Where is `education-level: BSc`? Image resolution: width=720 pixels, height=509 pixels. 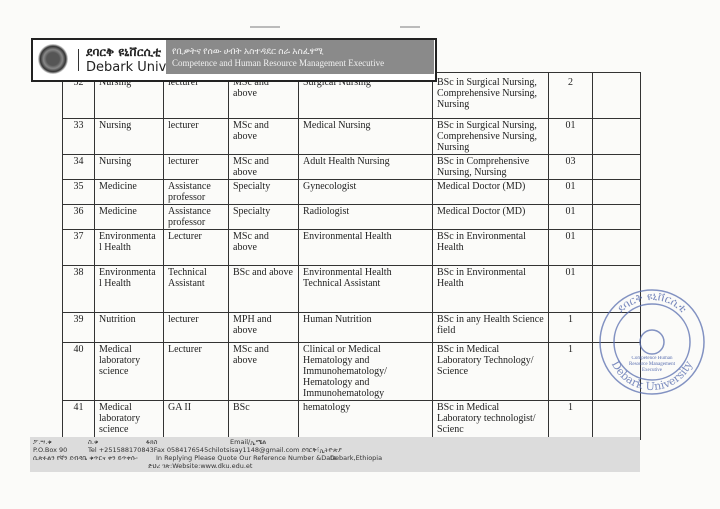
education-level: BSc is located at coordinates (263, 420).